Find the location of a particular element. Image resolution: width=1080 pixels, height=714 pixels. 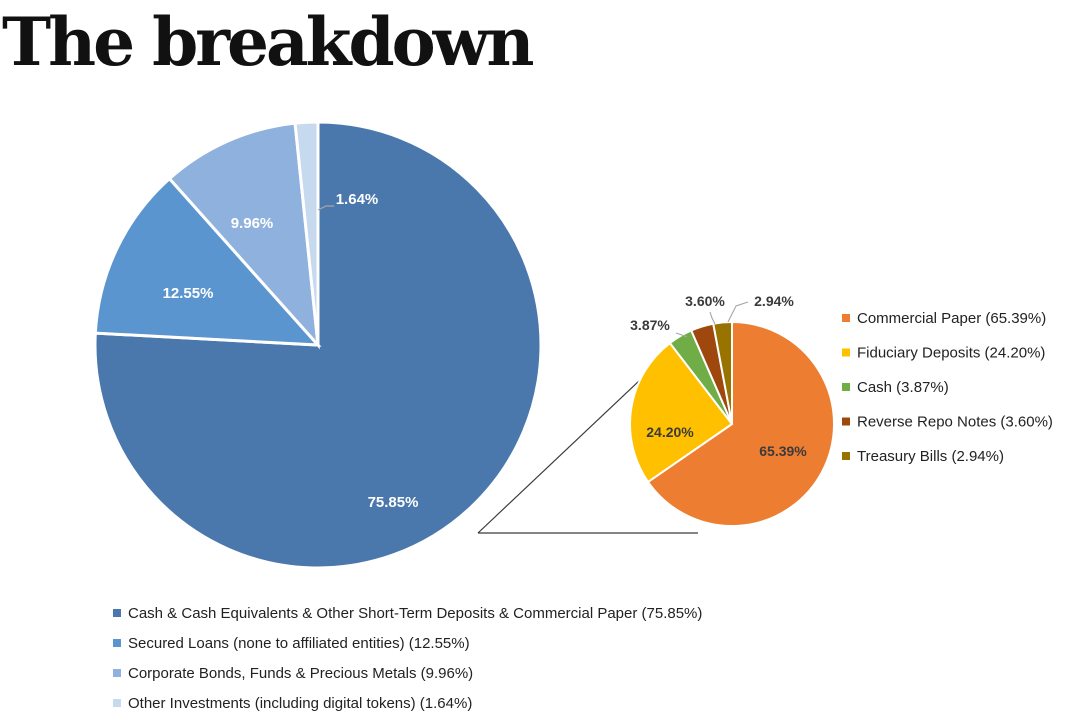

legend-item-treasury-bills: Treasury Bills (2.94%) is located at coordinates (930, 456).